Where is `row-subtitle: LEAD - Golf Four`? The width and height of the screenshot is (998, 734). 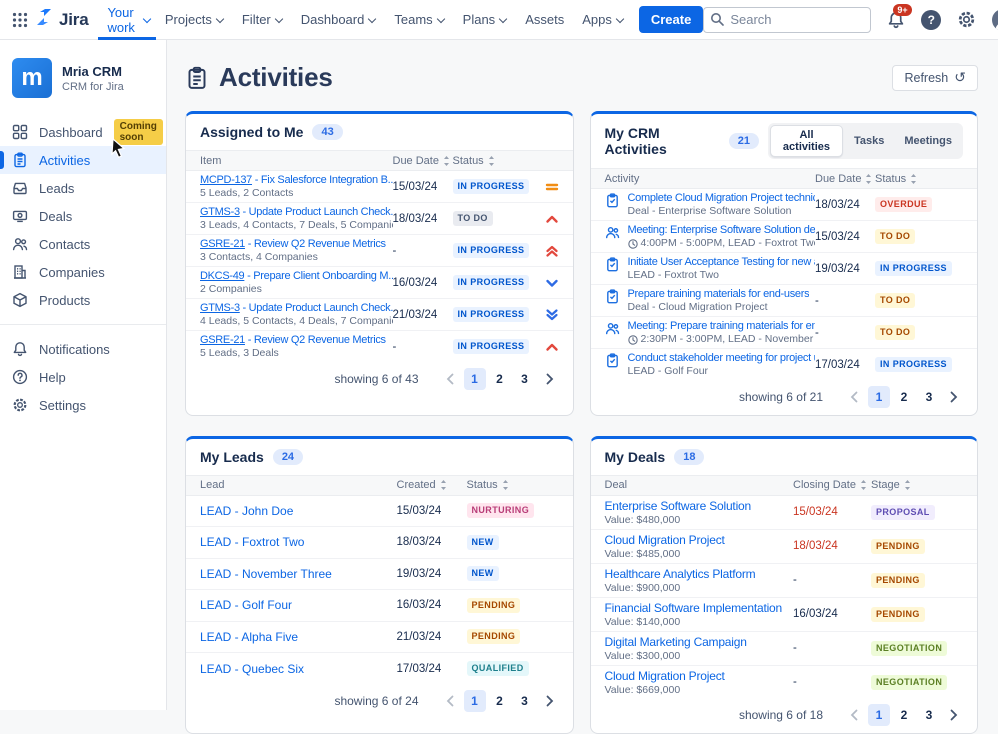 row-subtitle: LEAD - Golf Four is located at coordinates (668, 371).